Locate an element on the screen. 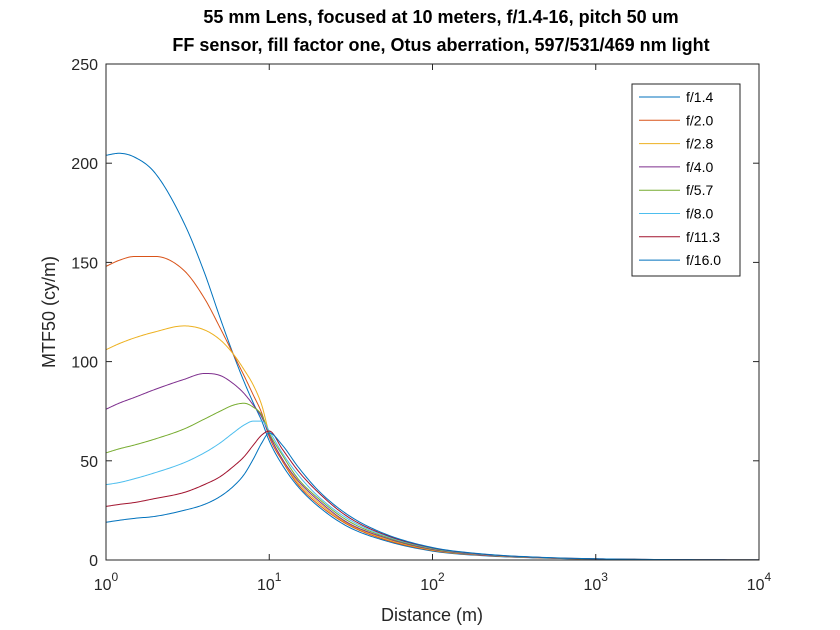 The image size is (840, 630). legend-label: f/2.8 is located at coordinates (699, 144).